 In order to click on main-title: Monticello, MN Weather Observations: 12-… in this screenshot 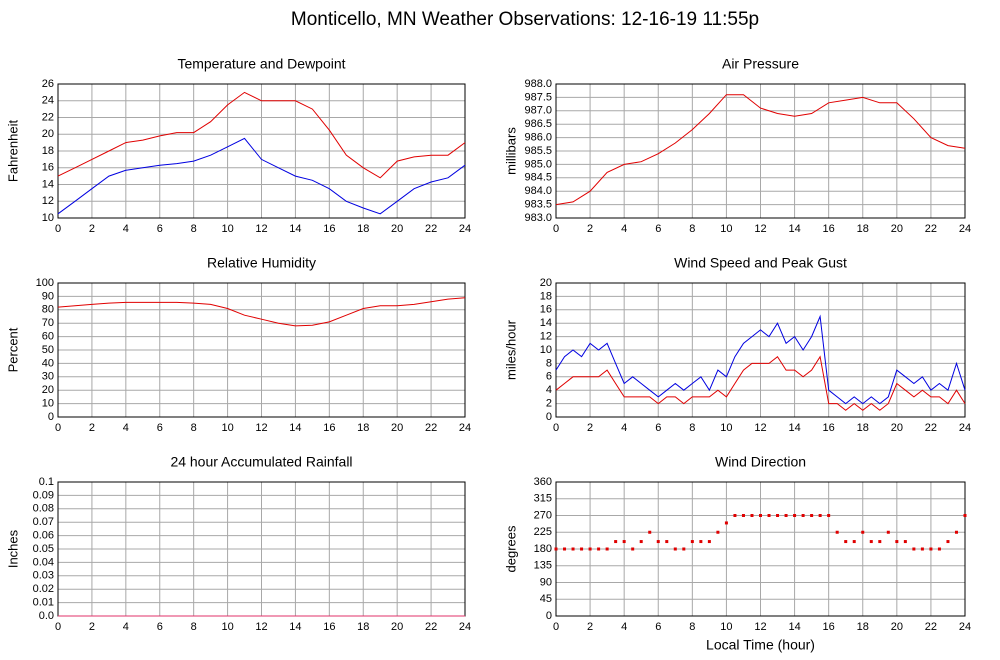, I will do `click(525, 19)`.